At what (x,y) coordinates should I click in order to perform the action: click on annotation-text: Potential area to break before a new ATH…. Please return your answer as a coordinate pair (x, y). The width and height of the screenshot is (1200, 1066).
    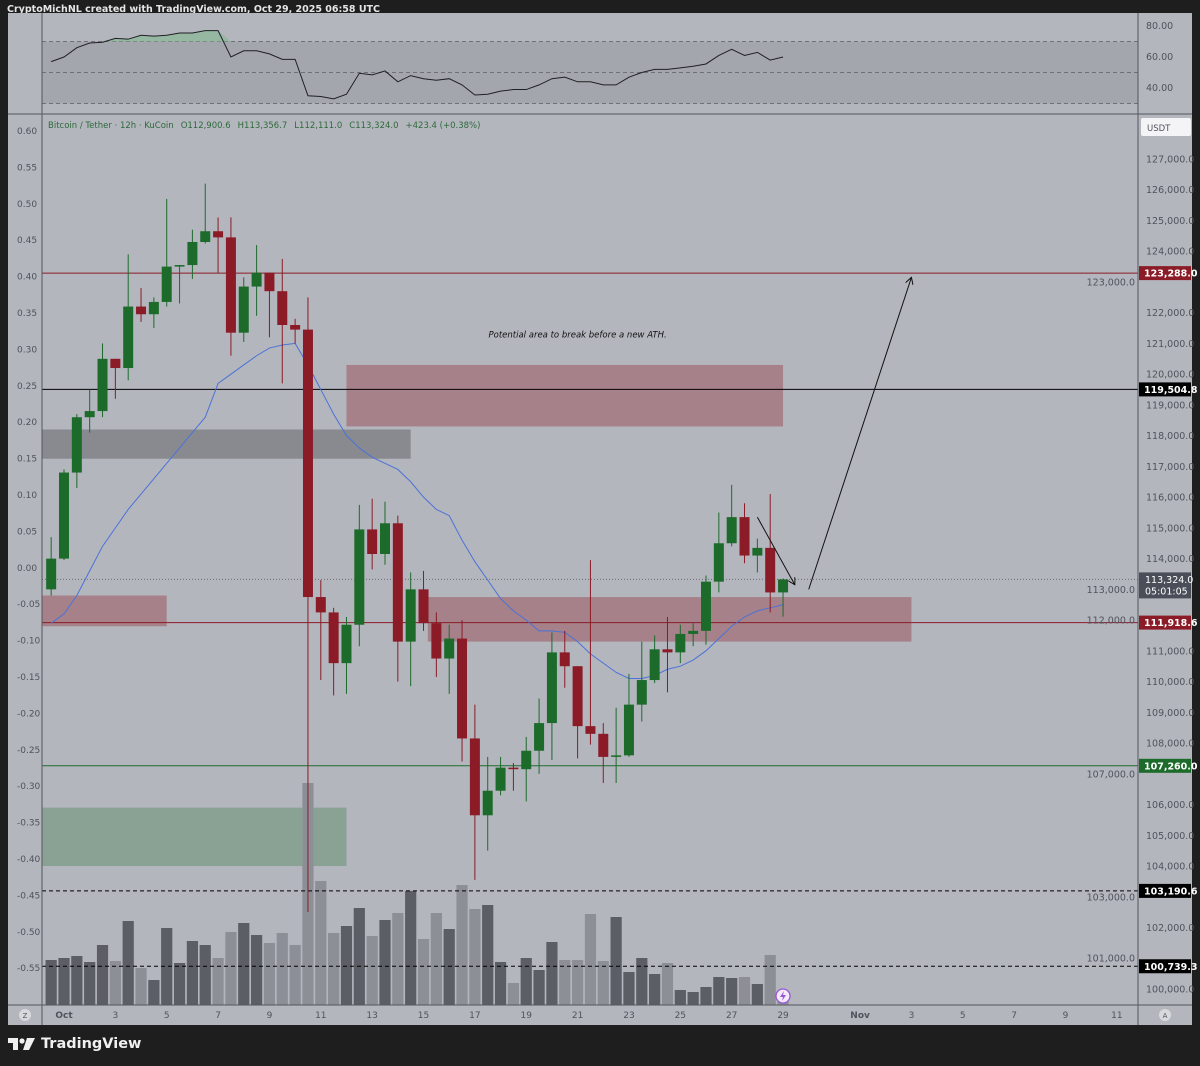
    Looking at the image, I should click on (578, 335).